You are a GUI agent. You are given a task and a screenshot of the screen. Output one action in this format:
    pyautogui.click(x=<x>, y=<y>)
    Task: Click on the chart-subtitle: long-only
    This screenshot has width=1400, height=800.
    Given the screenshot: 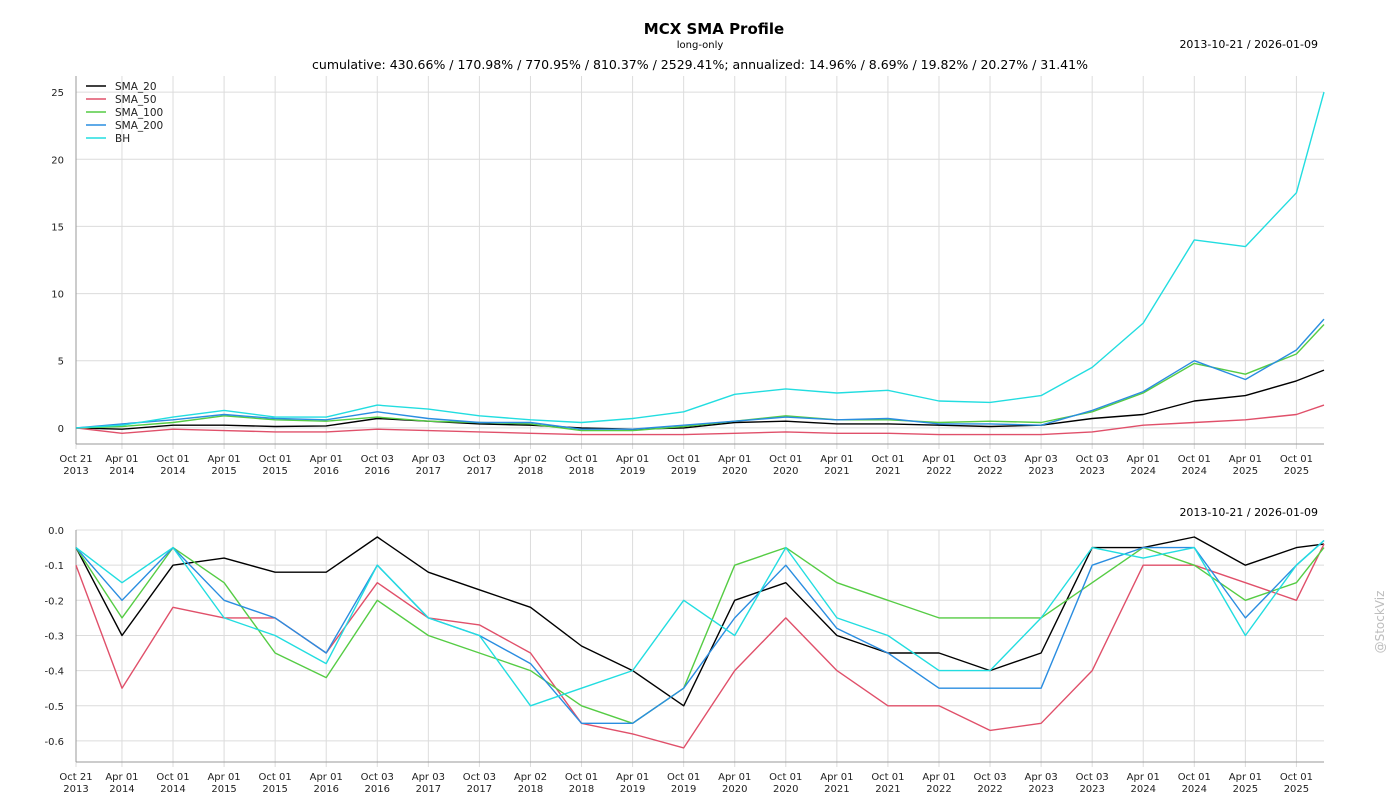 What is the action you would take?
    pyautogui.click(x=700, y=45)
    